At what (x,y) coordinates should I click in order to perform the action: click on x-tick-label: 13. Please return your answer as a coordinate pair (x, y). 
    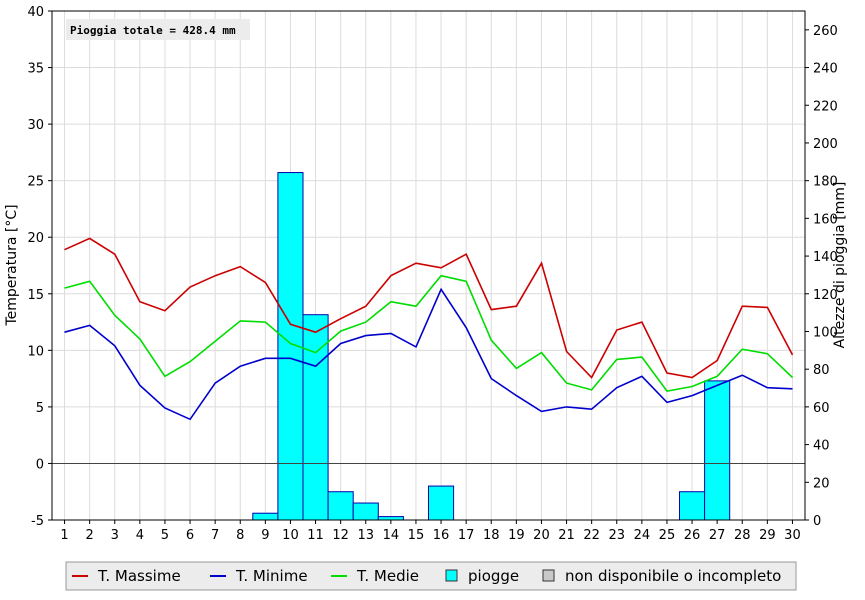
    Looking at the image, I should click on (365, 535).